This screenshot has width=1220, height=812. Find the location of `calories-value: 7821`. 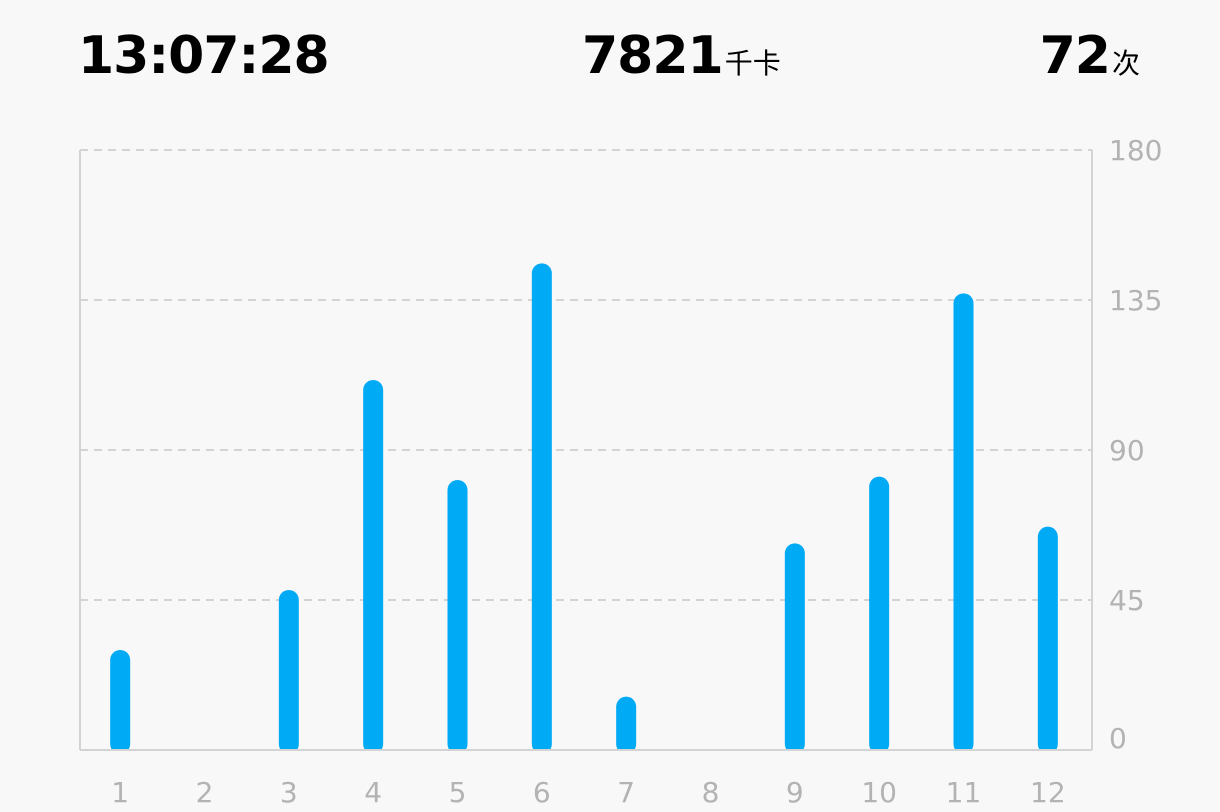

calories-value: 7821 is located at coordinates (653, 56).